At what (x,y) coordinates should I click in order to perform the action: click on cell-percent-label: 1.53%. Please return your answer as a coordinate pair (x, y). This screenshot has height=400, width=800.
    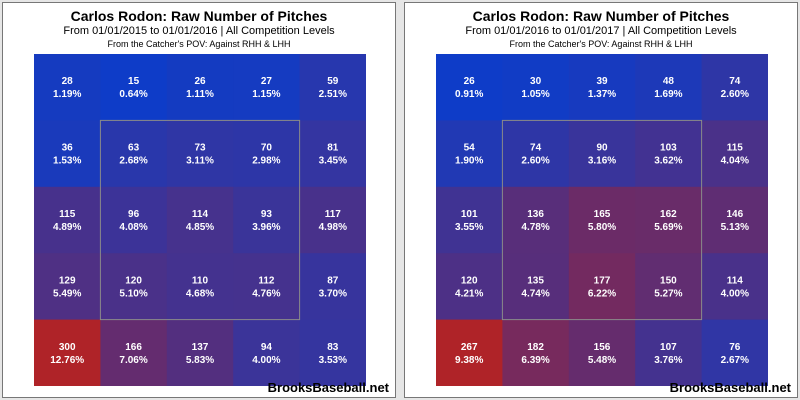
    Looking at the image, I should click on (67, 161).